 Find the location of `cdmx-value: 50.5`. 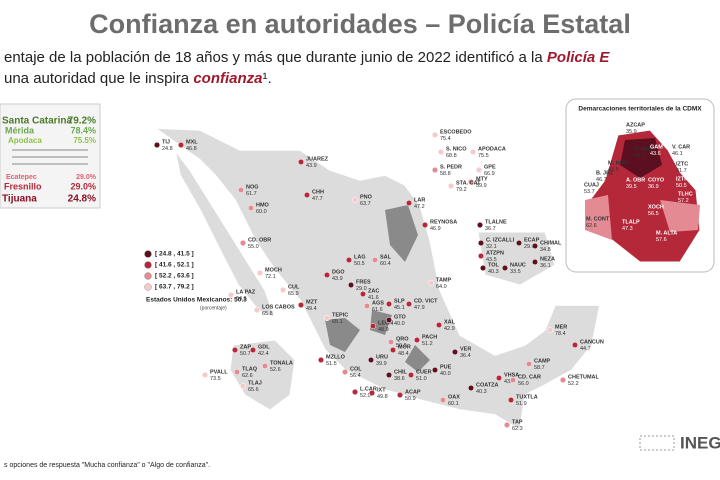

cdmx-value: 50.5 is located at coordinates (681, 186).